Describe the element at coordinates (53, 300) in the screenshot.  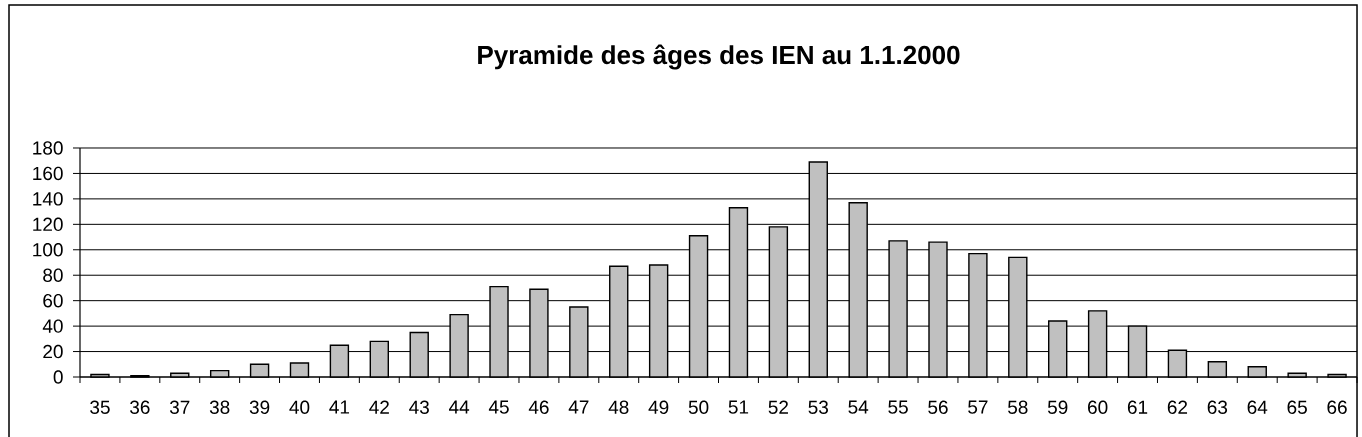
I see `y-tick-label: 60` at that location.